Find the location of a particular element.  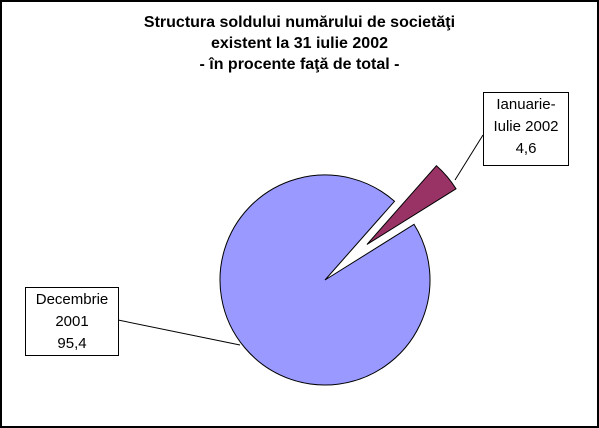

value-label: 4,6 is located at coordinates (526, 148).